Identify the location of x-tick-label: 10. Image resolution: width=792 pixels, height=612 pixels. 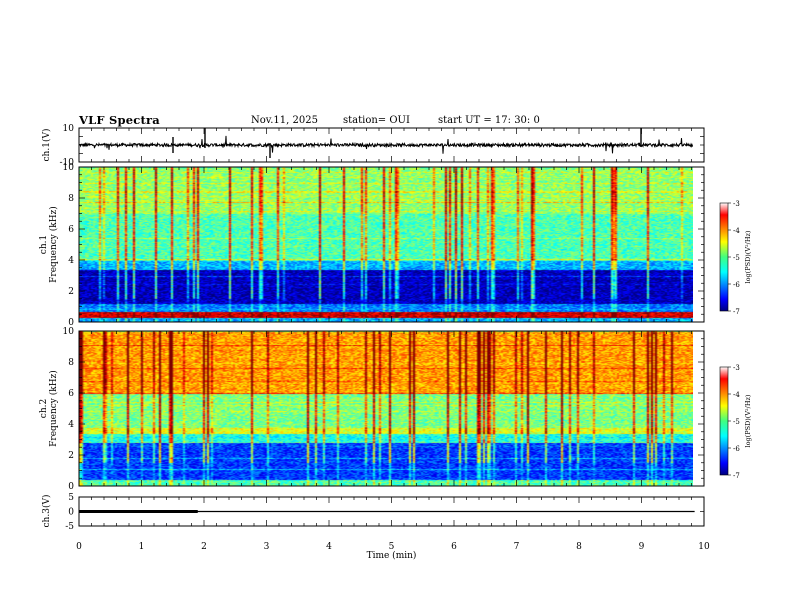
(704, 547).